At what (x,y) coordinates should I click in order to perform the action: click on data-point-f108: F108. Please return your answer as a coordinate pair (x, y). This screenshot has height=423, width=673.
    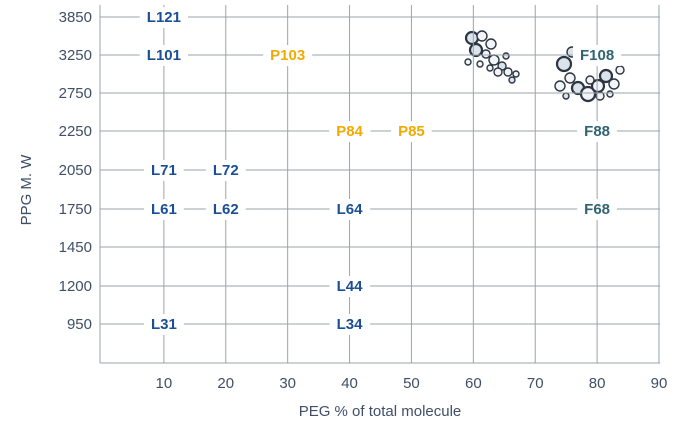
    Looking at the image, I should click on (597, 55).